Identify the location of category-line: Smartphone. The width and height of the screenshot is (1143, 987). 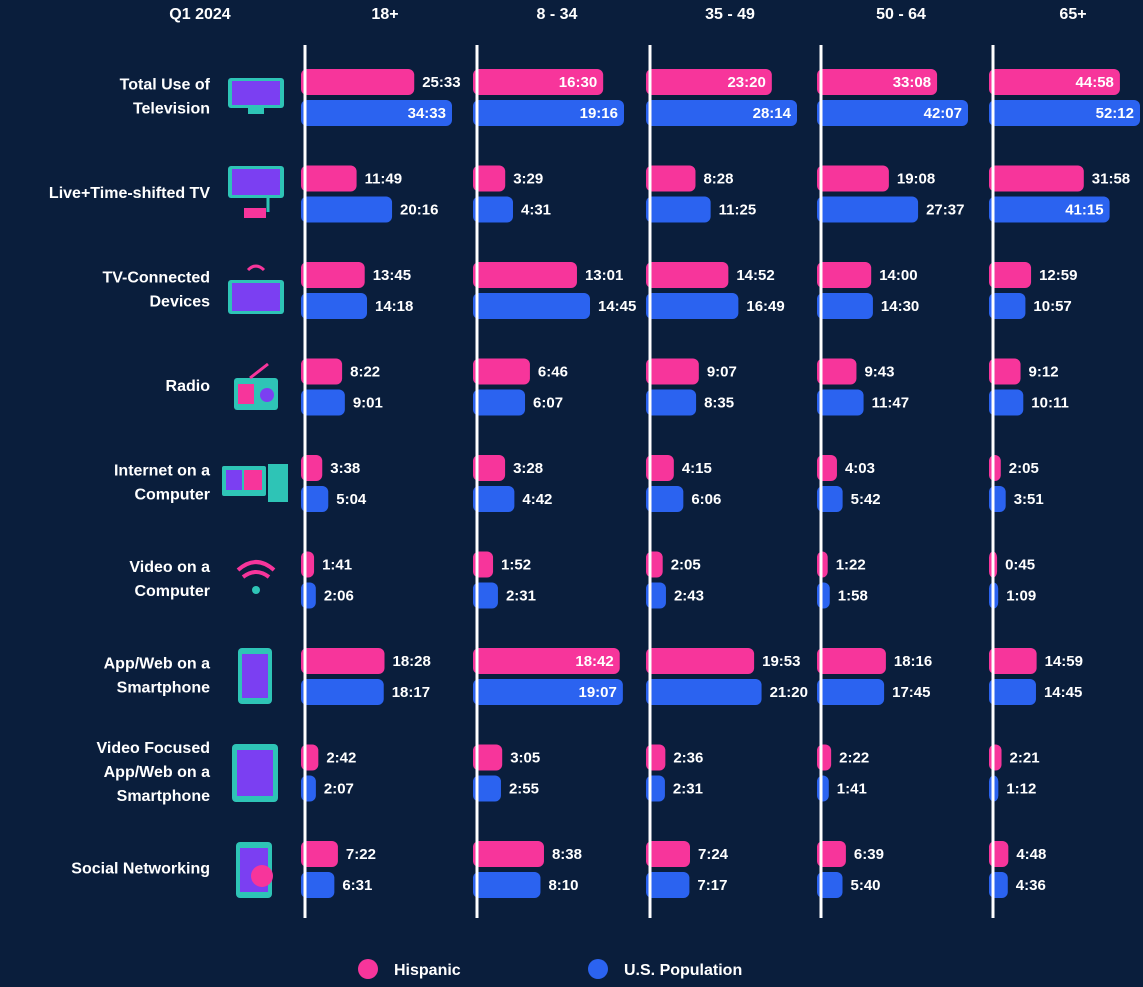
(163, 796).